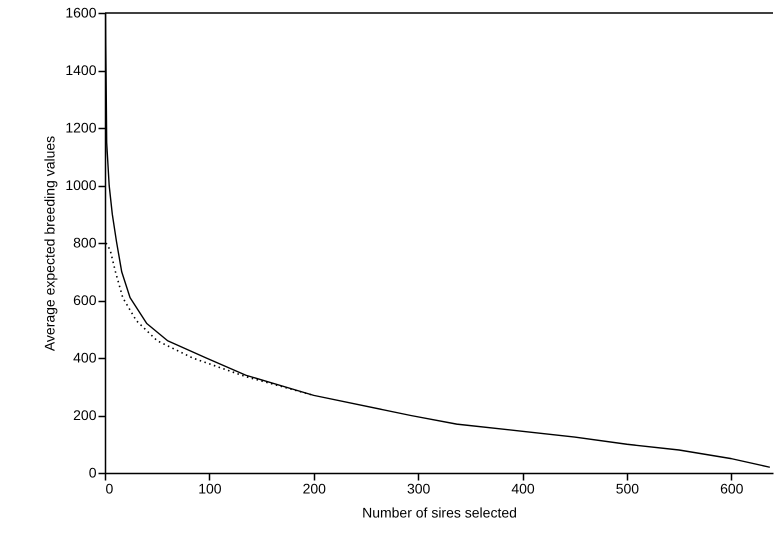 Image resolution: width=776 pixels, height=547 pixels. What do you see at coordinates (81, 70) in the screenshot?
I see `y-tick-label: 1400` at bounding box center [81, 70].